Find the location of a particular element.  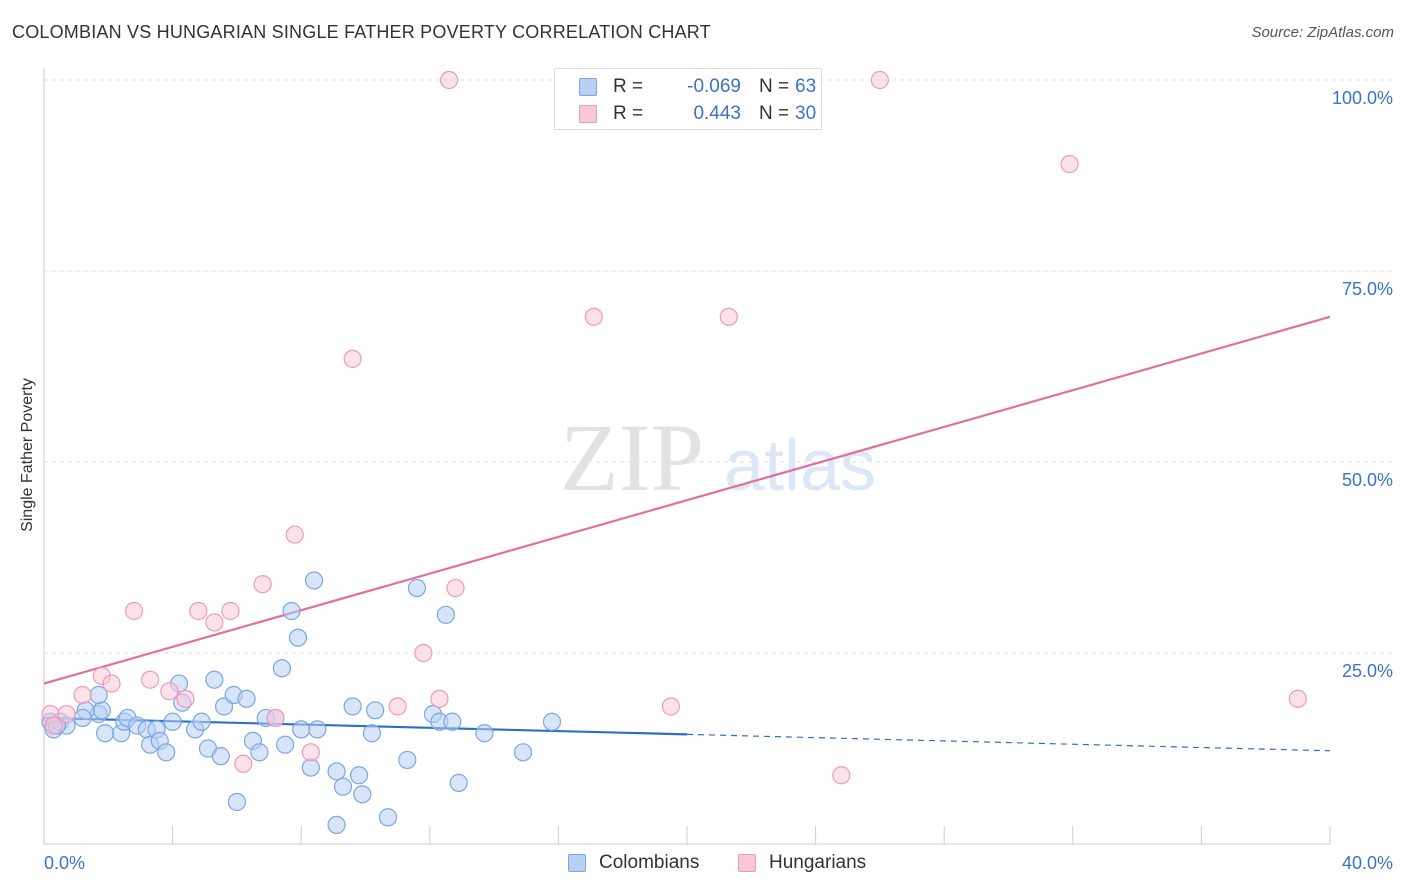

y-tick-label-75: 75.0% is located at coordinates (1367, 289).